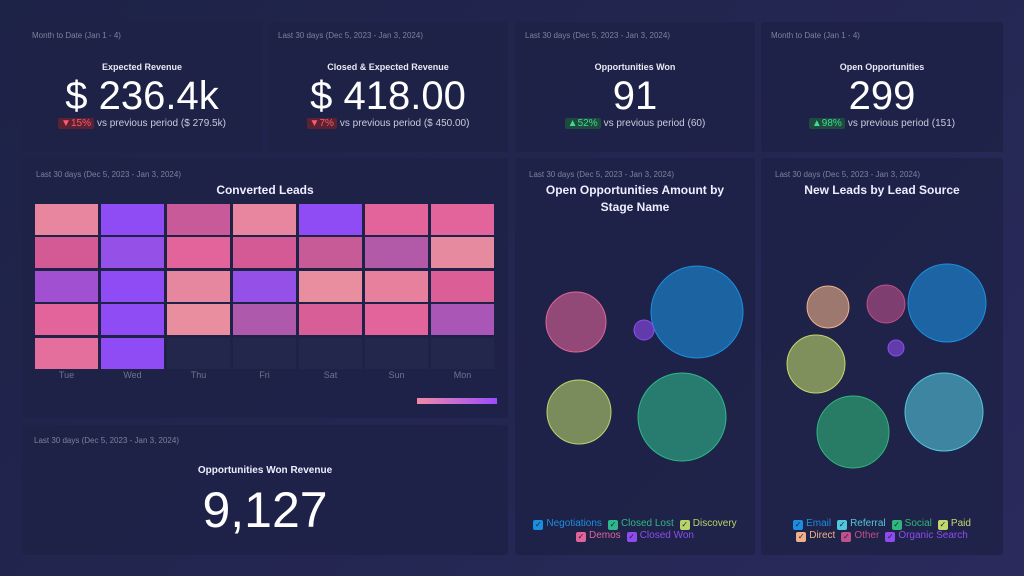  Describe the element at coordinates (388, 123) in the screenshot. I see `kpi-comparison: ▼7% vs previous period ($ 450.00)` at that location.